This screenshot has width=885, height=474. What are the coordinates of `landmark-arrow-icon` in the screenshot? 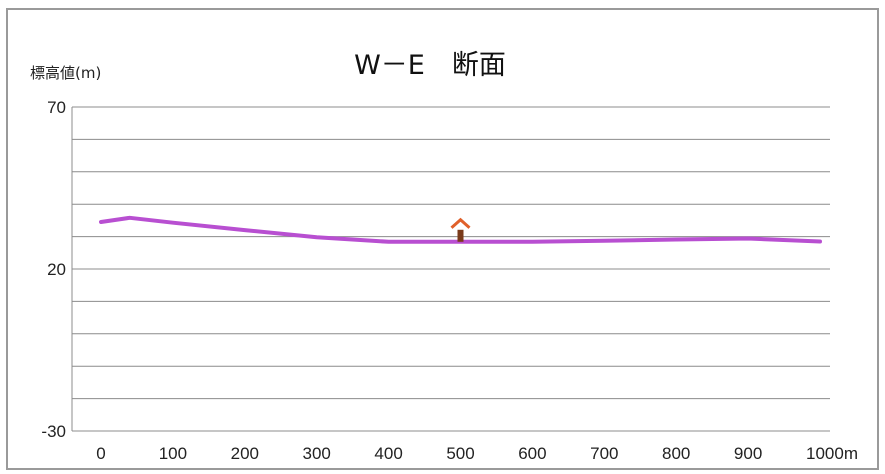 It's located at (460, 229).